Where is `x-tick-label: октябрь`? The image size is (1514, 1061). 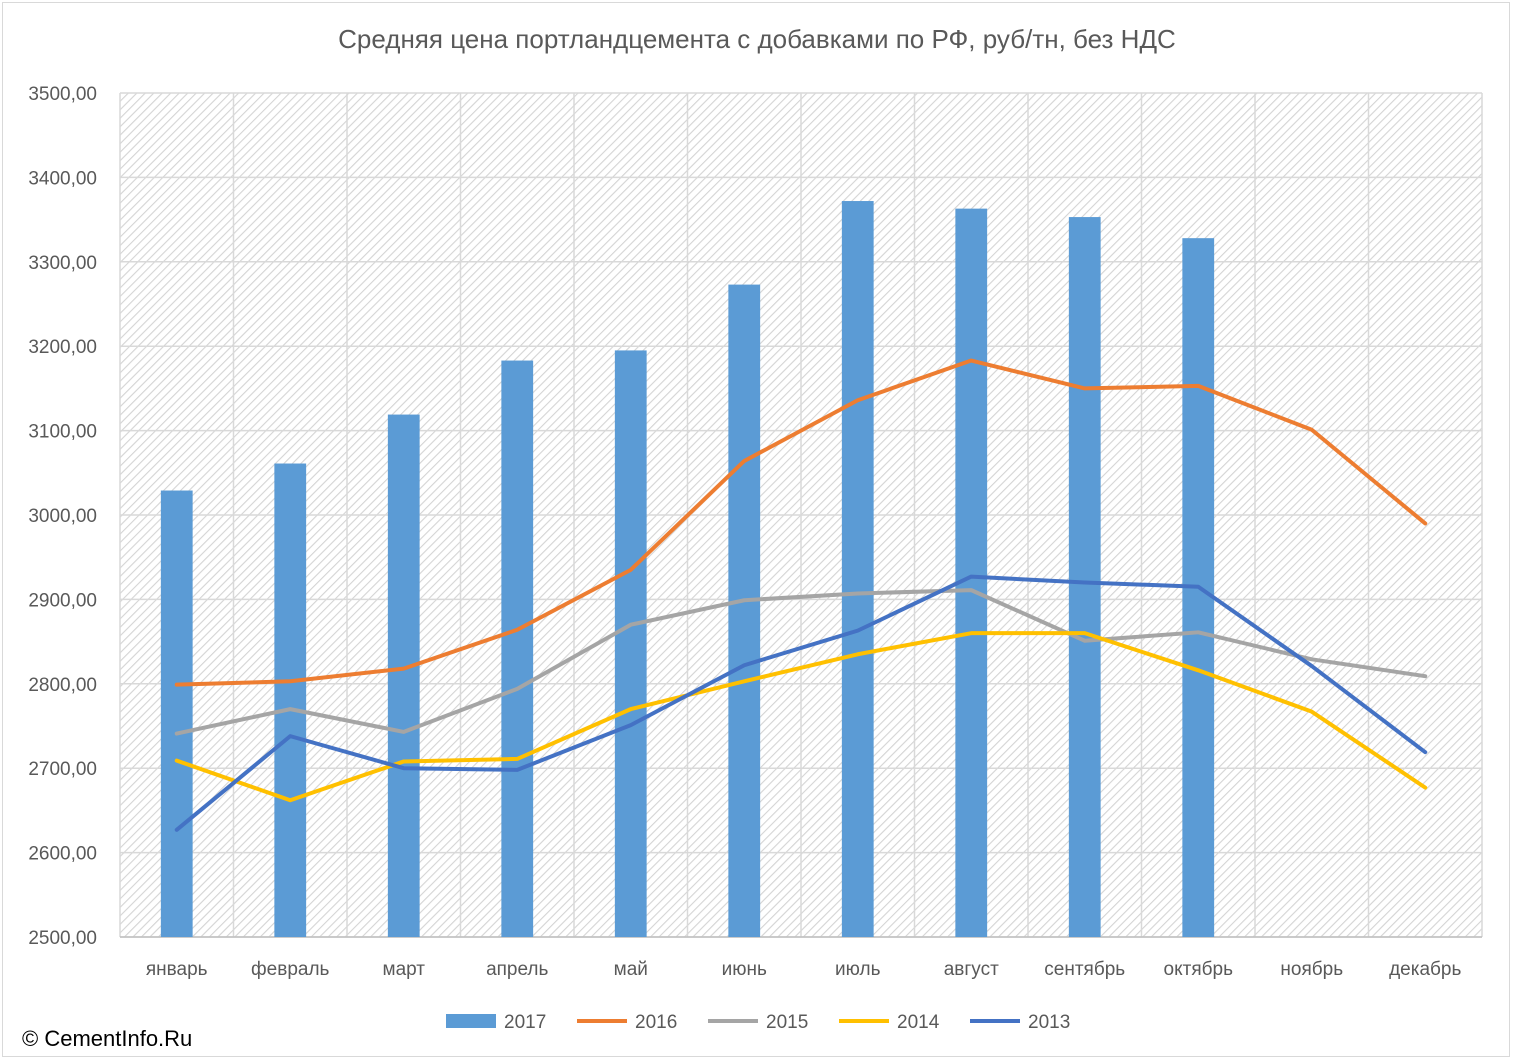
x-tick-label: октябрь is located at coordinates (1199, 969).